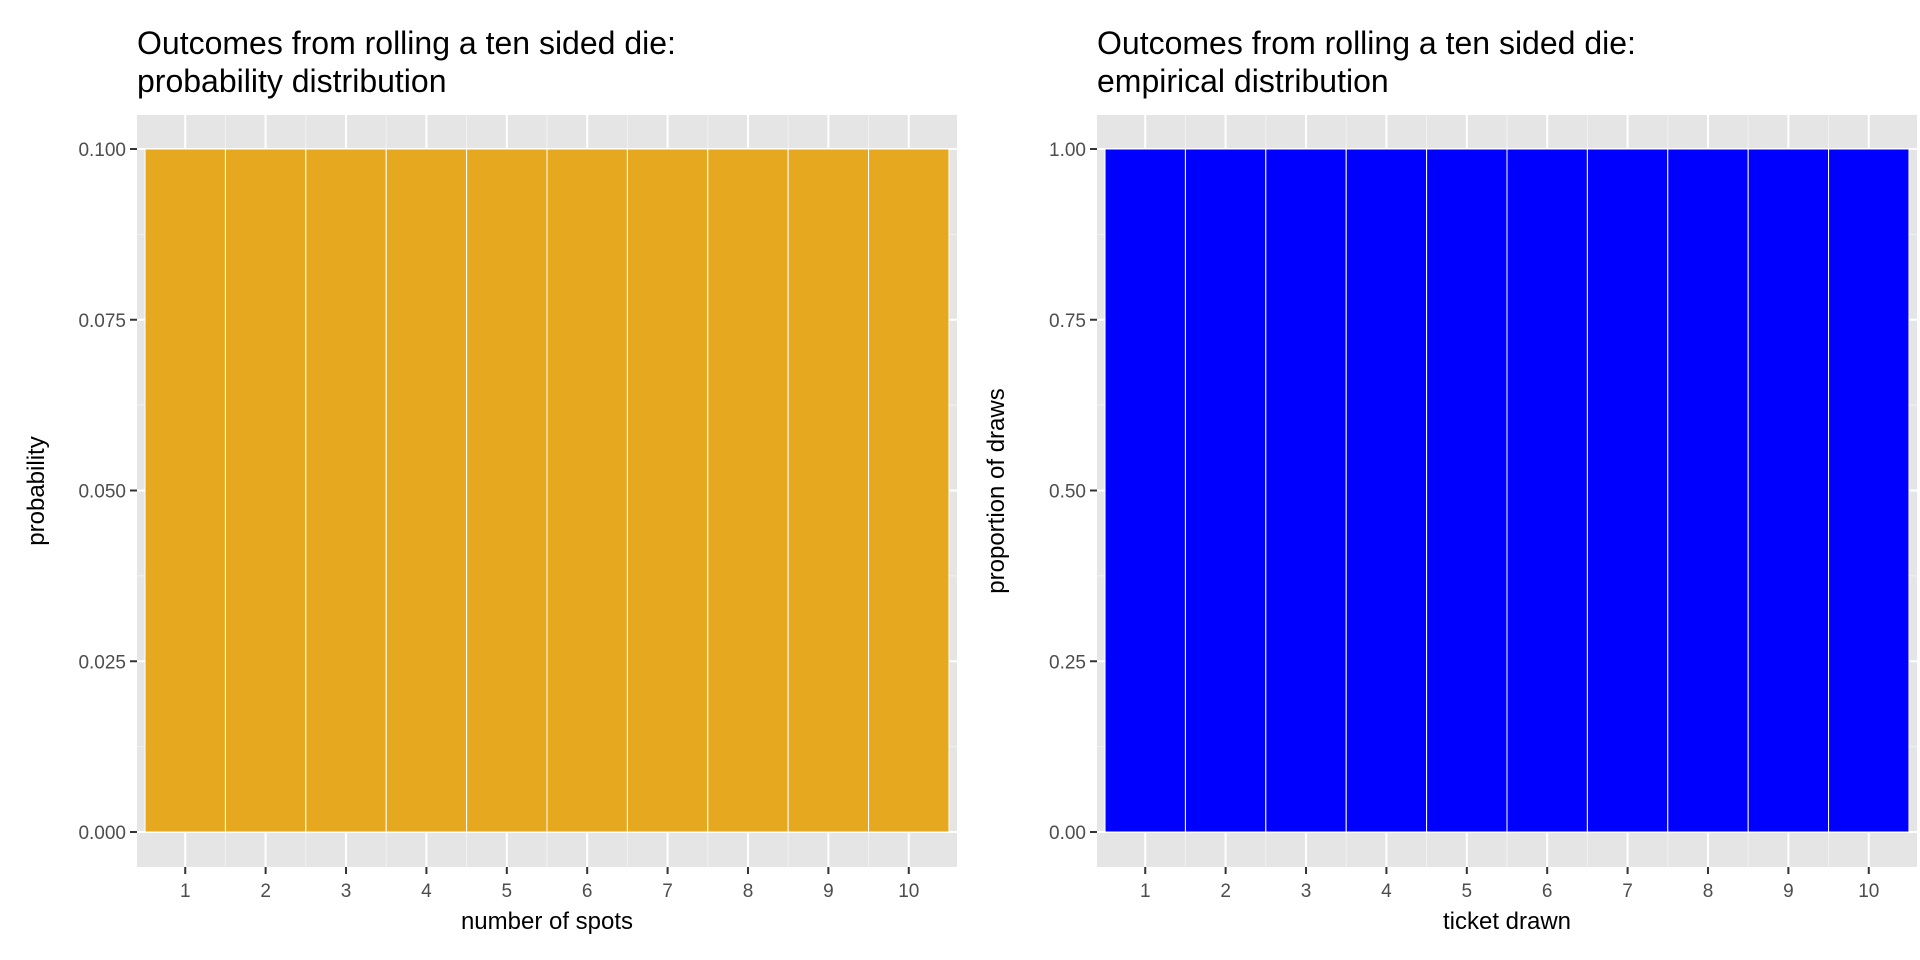 The height and width of the screenshot is (960, 1920). What do you see at coordinates (1243, 81) in the screenshot?
I see `chart-title-line: empirical distribution` at bounding box center [1243, 81].